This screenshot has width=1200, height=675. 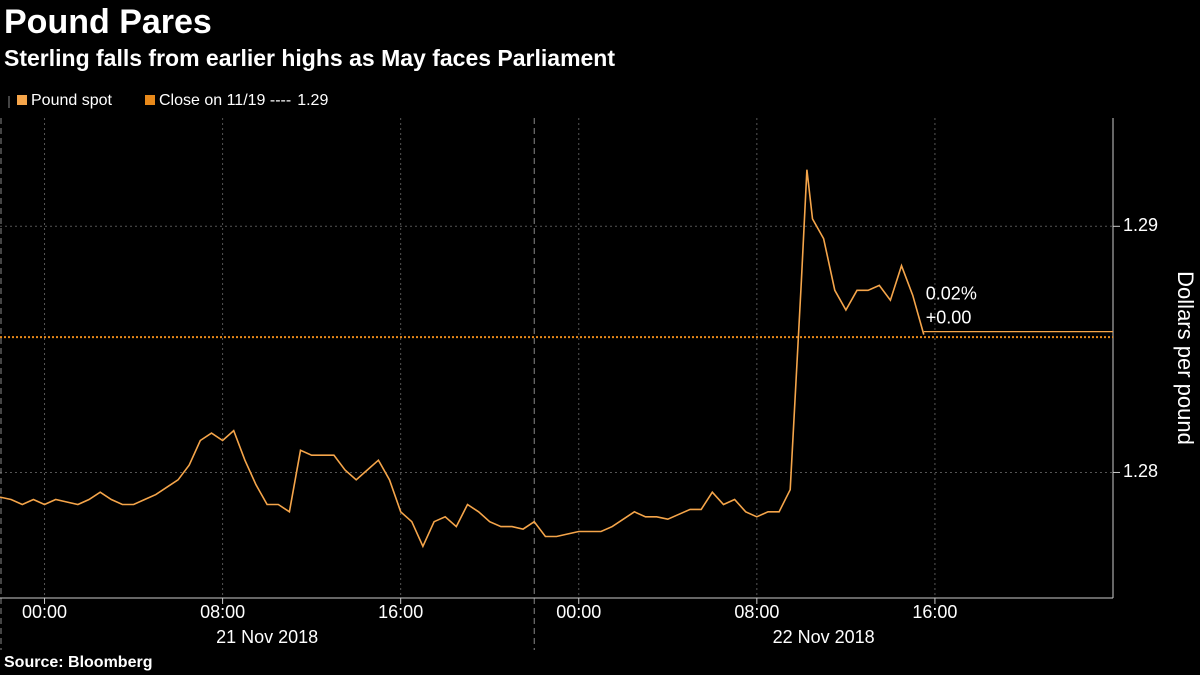 I want to click on chart-title: Pound Pares, so click(x=108, y=22).